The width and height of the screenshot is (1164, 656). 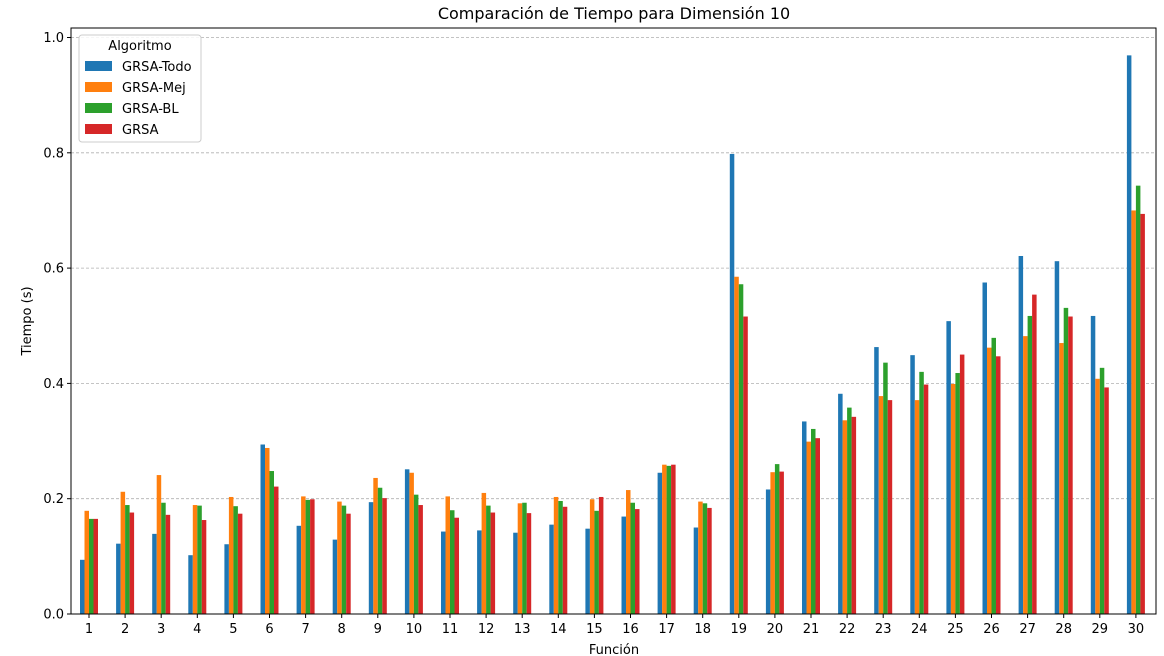 I want to click on x-tick-label: 14, so click(x=558, y=629).